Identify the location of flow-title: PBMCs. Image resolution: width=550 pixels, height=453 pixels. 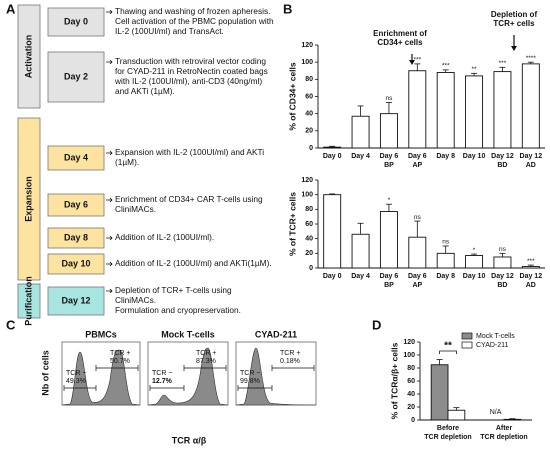
(101, 334).